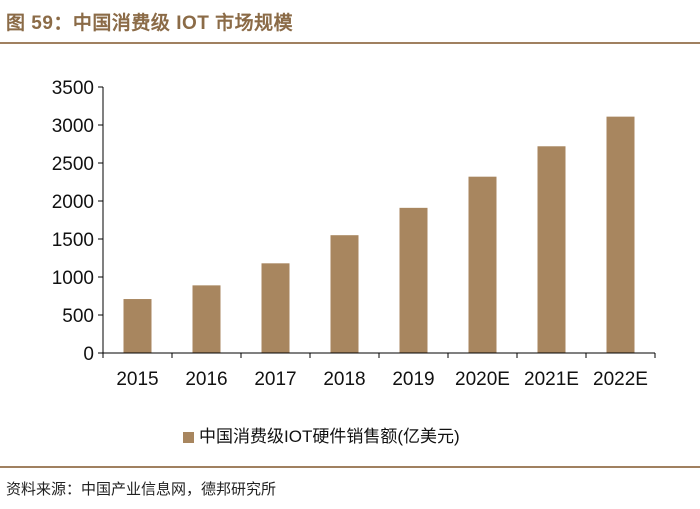 The width and height of the screenshot is (700, 509). I want to click on bar-2020E, so click(482, 264).